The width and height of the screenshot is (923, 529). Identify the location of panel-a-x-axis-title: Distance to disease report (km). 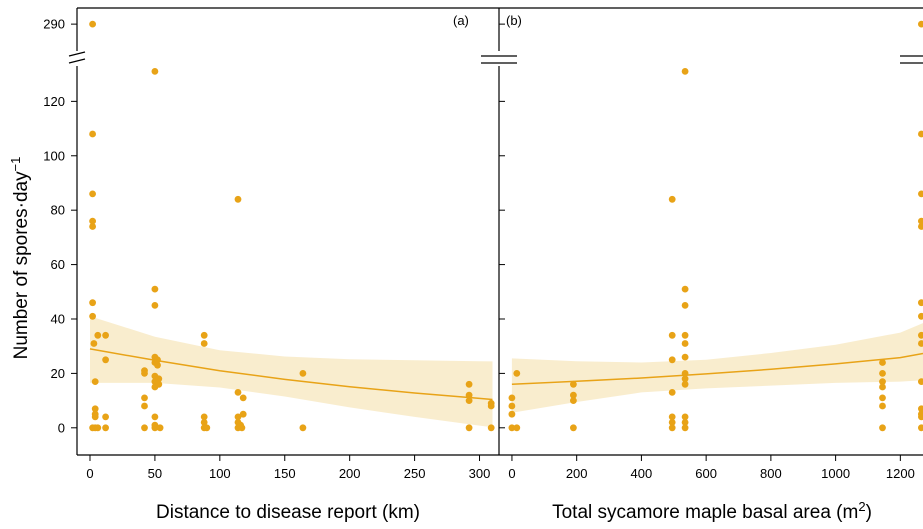
(288, 512).